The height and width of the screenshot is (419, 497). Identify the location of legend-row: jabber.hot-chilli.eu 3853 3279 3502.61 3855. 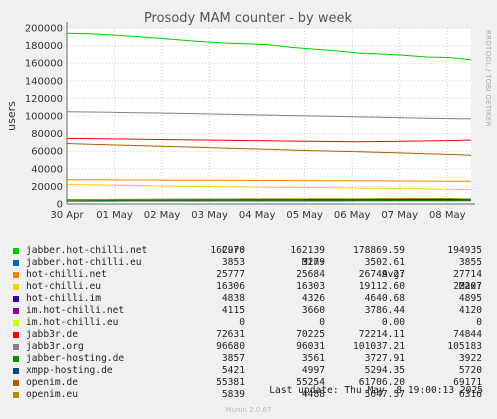
(250, 263).